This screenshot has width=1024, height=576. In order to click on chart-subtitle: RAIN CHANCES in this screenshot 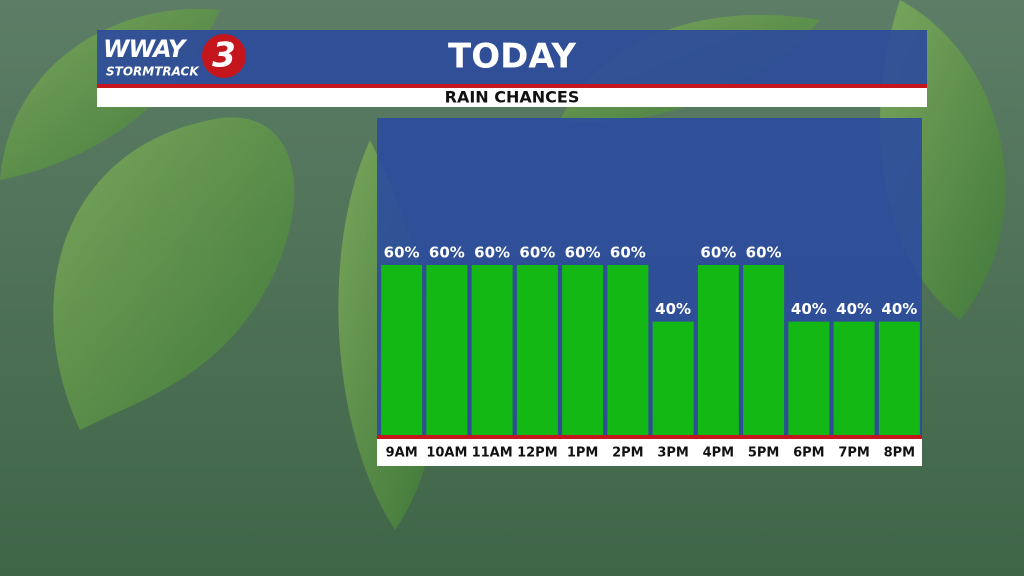, I will do `click(512, 97)`.